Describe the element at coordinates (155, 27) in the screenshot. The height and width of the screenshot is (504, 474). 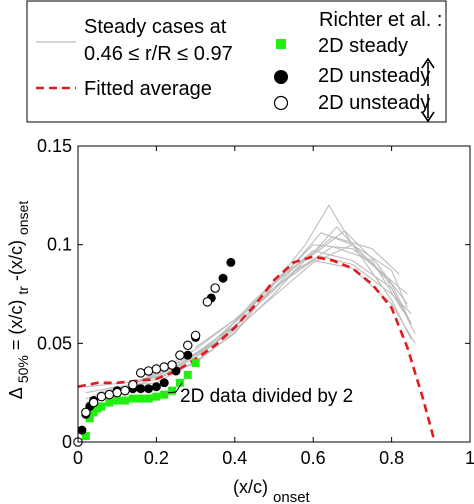
I see `legend-steady-cases-label-1: Steady cases at` at that location.